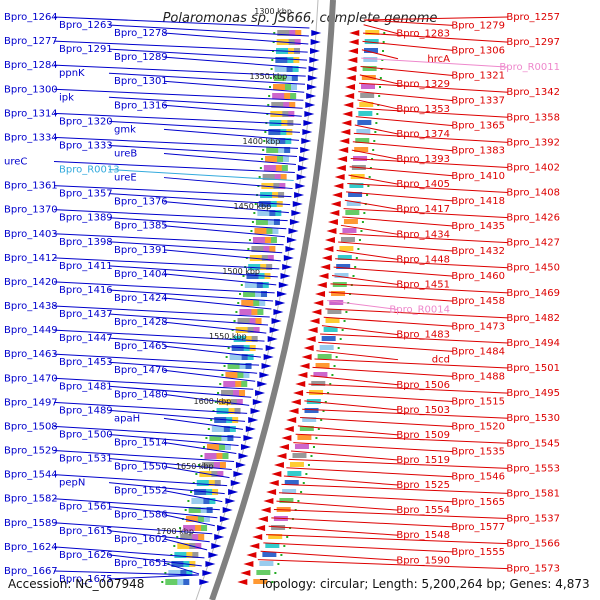 The height and width of the screenshot is (600, 600). I want to click on gene-label-right: Bpro_1434, so click(423, 234).